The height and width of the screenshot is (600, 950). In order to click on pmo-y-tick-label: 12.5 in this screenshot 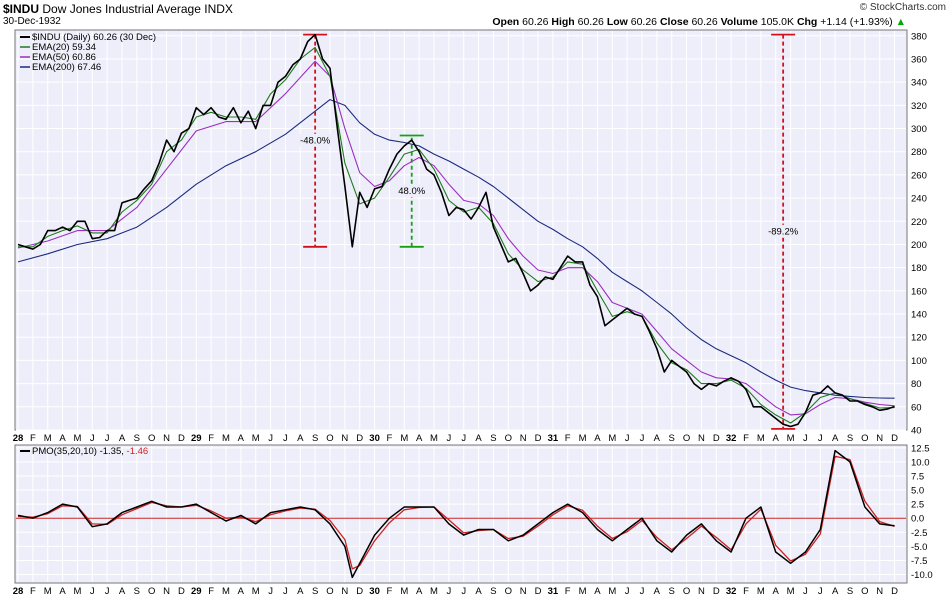, I will do `click(920, 448)`.